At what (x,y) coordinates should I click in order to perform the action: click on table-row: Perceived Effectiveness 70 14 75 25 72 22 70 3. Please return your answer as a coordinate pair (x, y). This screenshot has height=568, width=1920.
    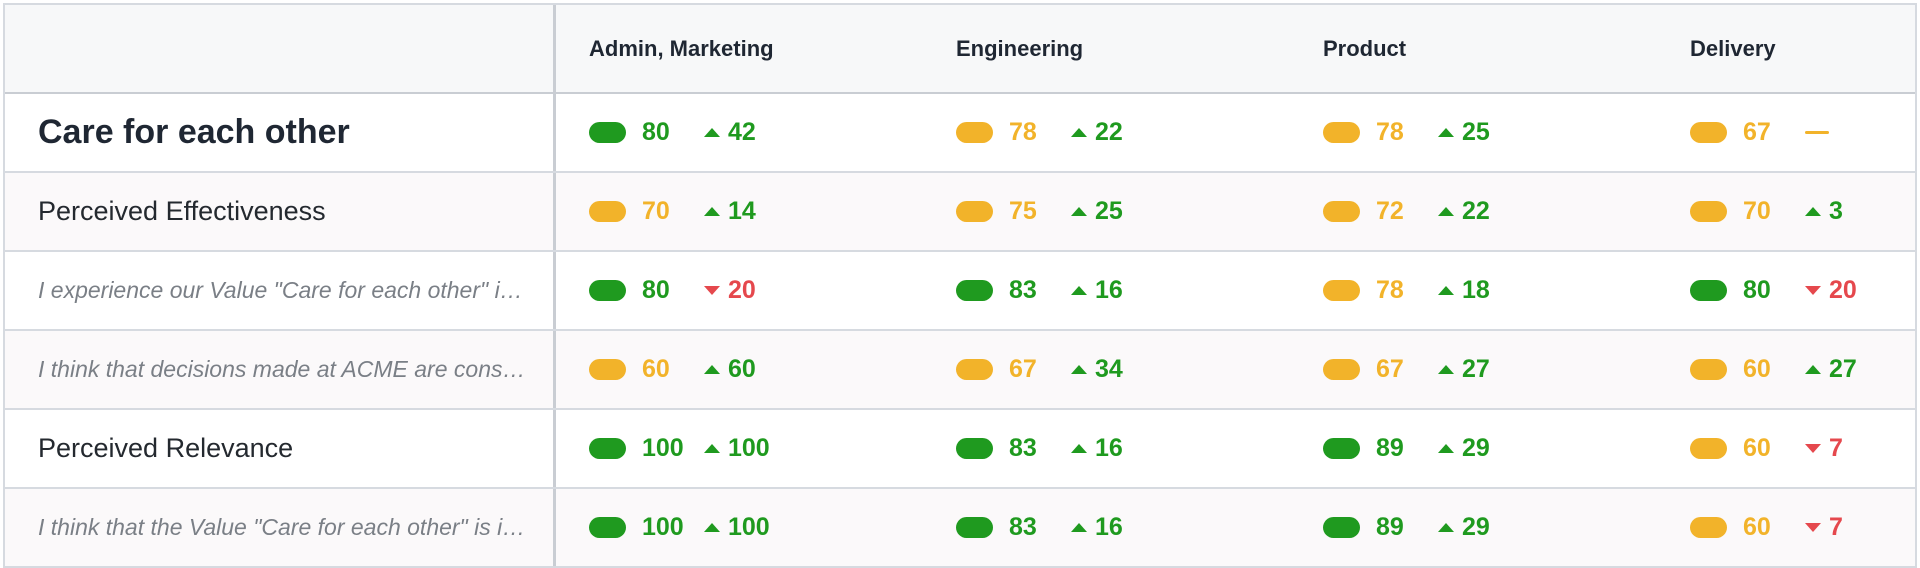
    Looking at the image, I should click on (960, 212).